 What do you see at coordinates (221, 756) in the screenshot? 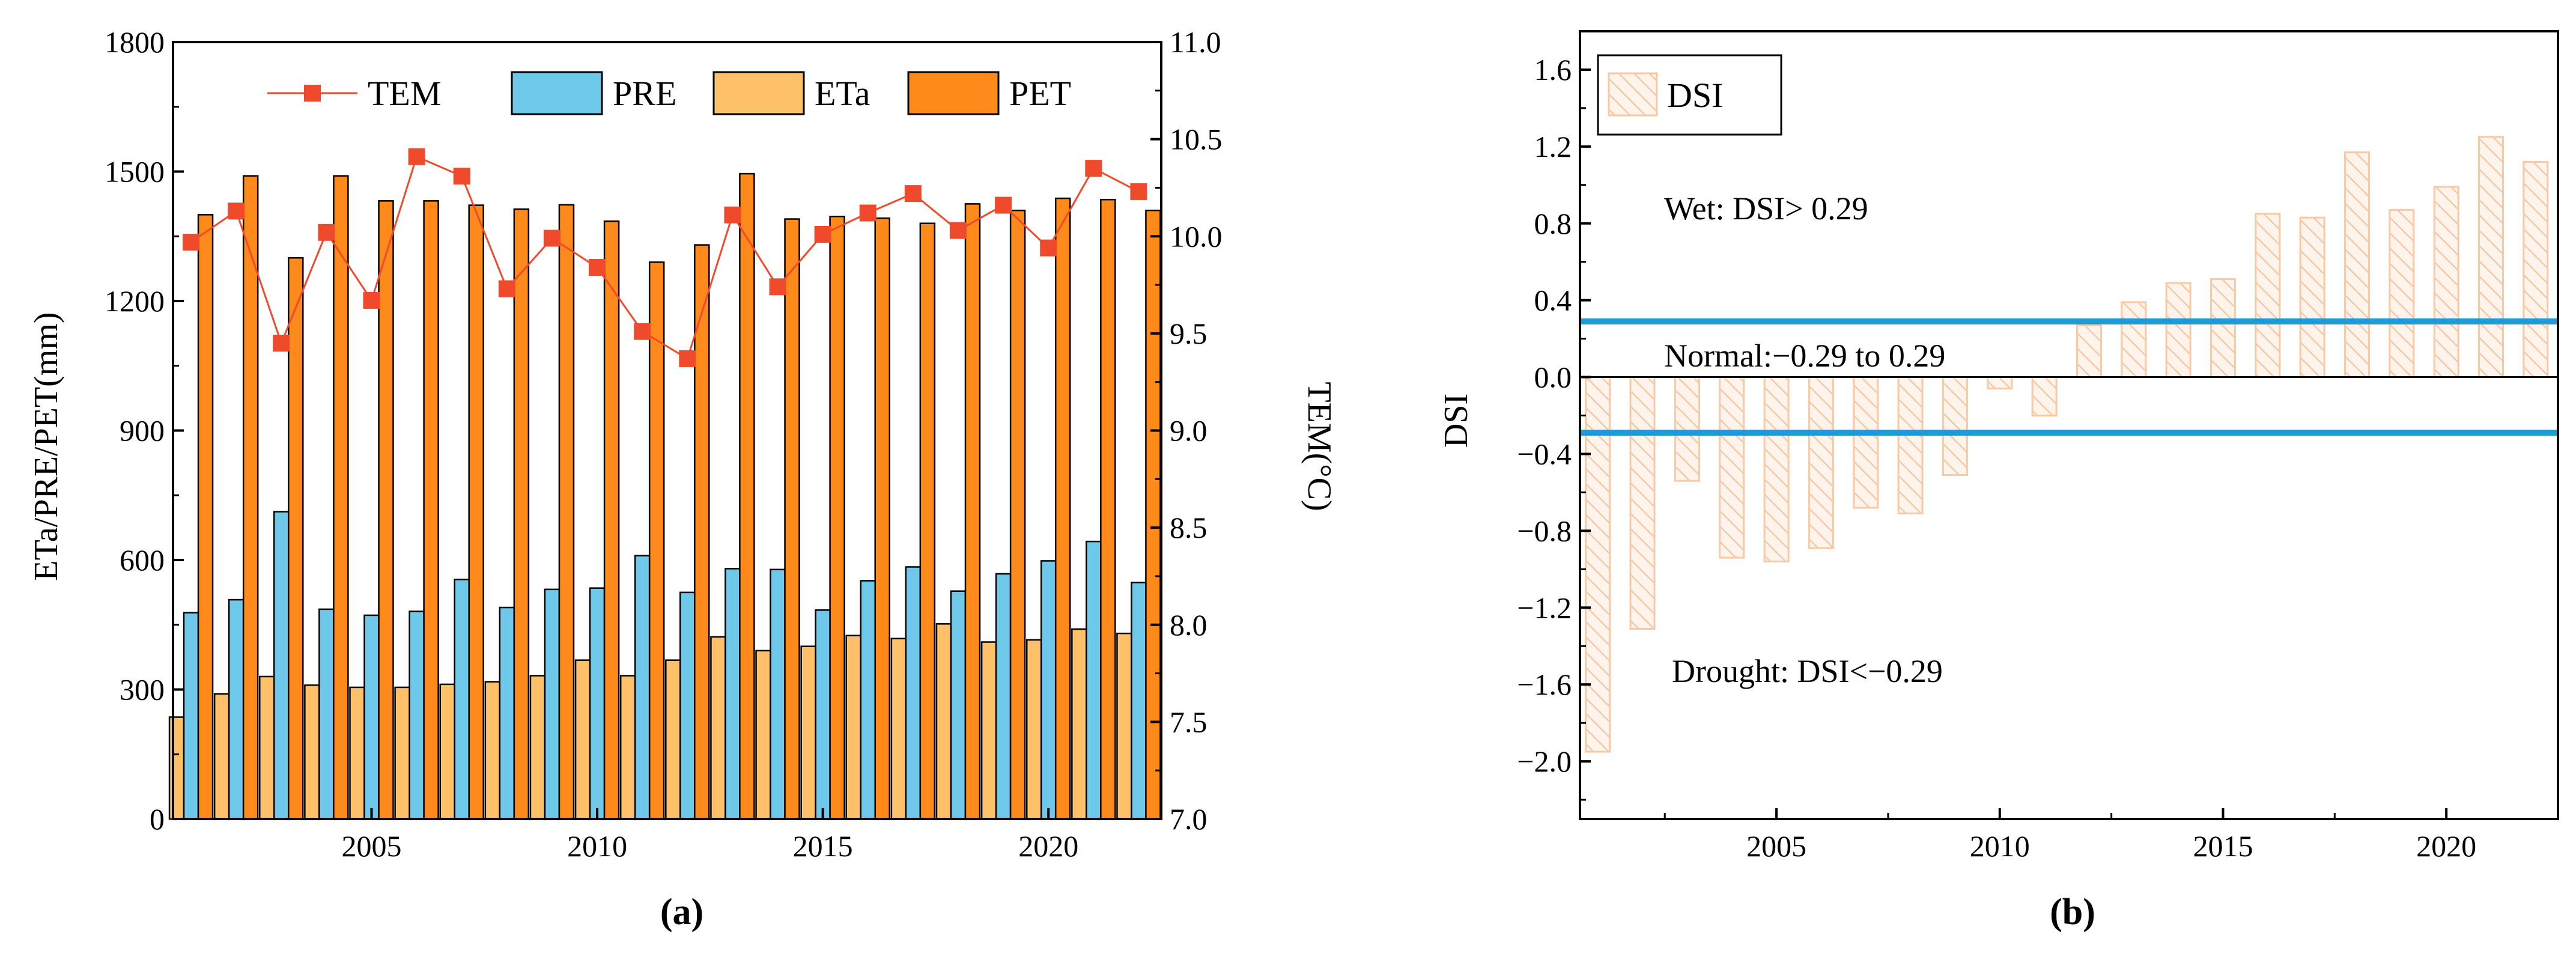
I see `bar-eta-2002` at bounding box center [221, 756].